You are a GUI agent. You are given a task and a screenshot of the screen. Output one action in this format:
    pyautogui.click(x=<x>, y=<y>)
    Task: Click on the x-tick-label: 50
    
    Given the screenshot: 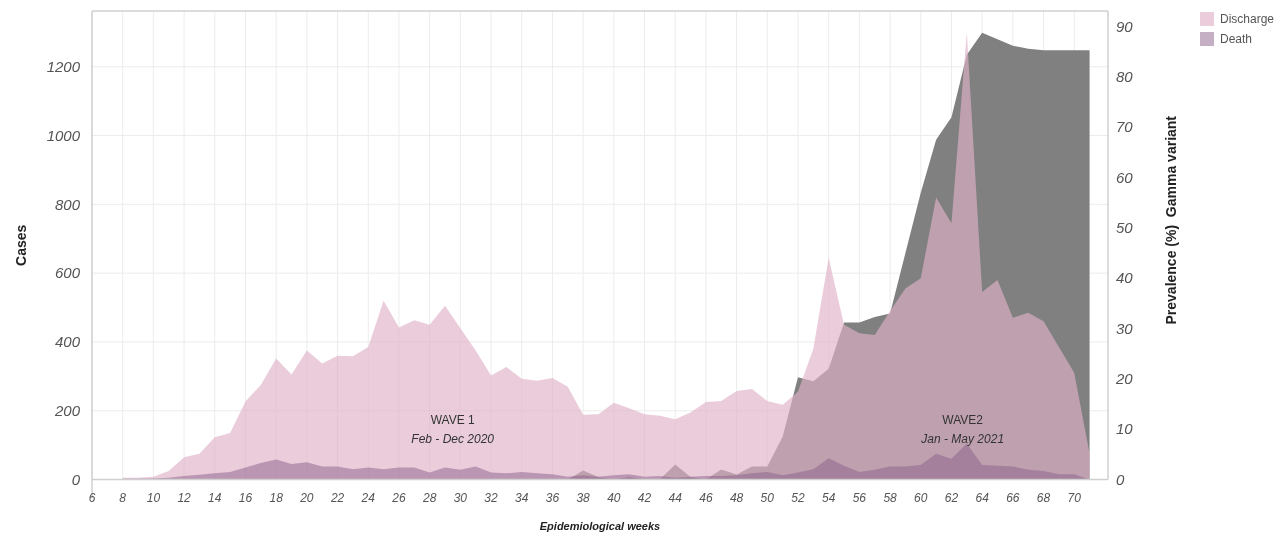 What is the action you would take?
    pyautogui.click(x=767, y=497)
    